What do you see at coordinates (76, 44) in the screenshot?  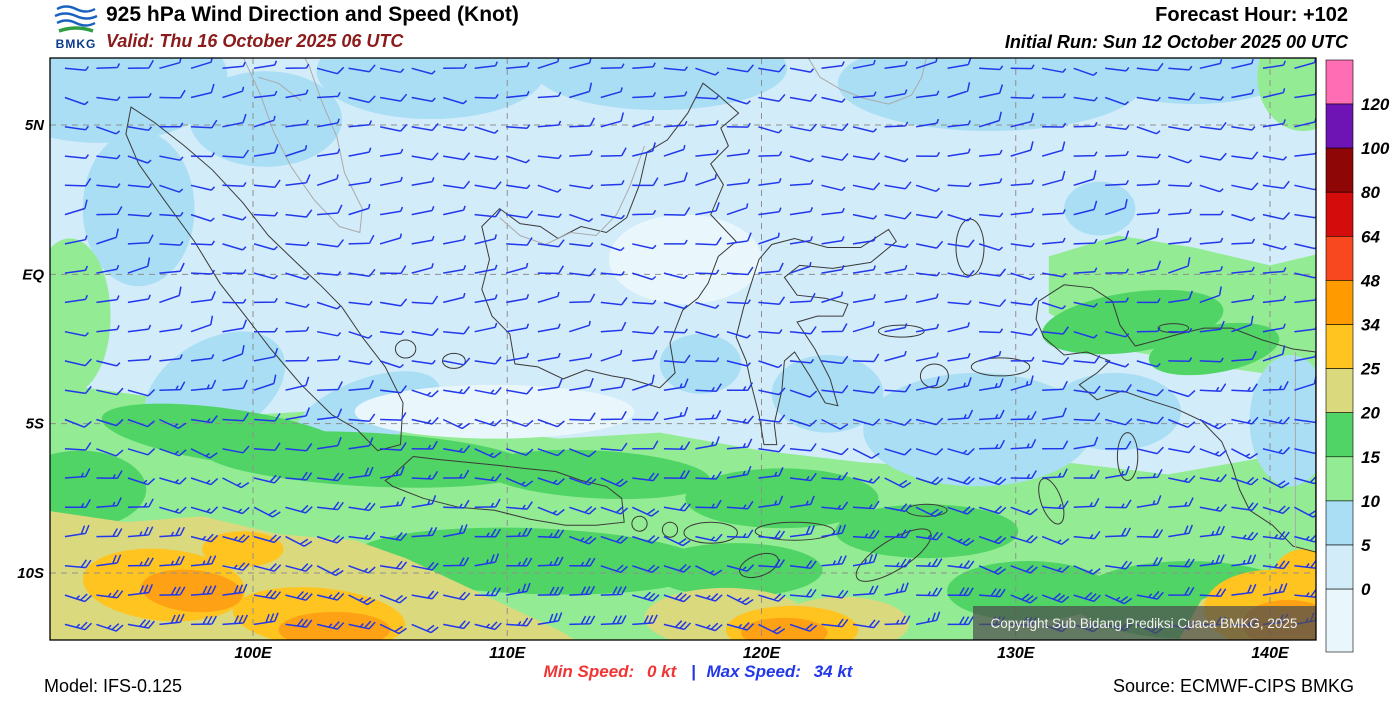 I see `bmkg-logo-text: BMKG` at bounding box center [76, 44].